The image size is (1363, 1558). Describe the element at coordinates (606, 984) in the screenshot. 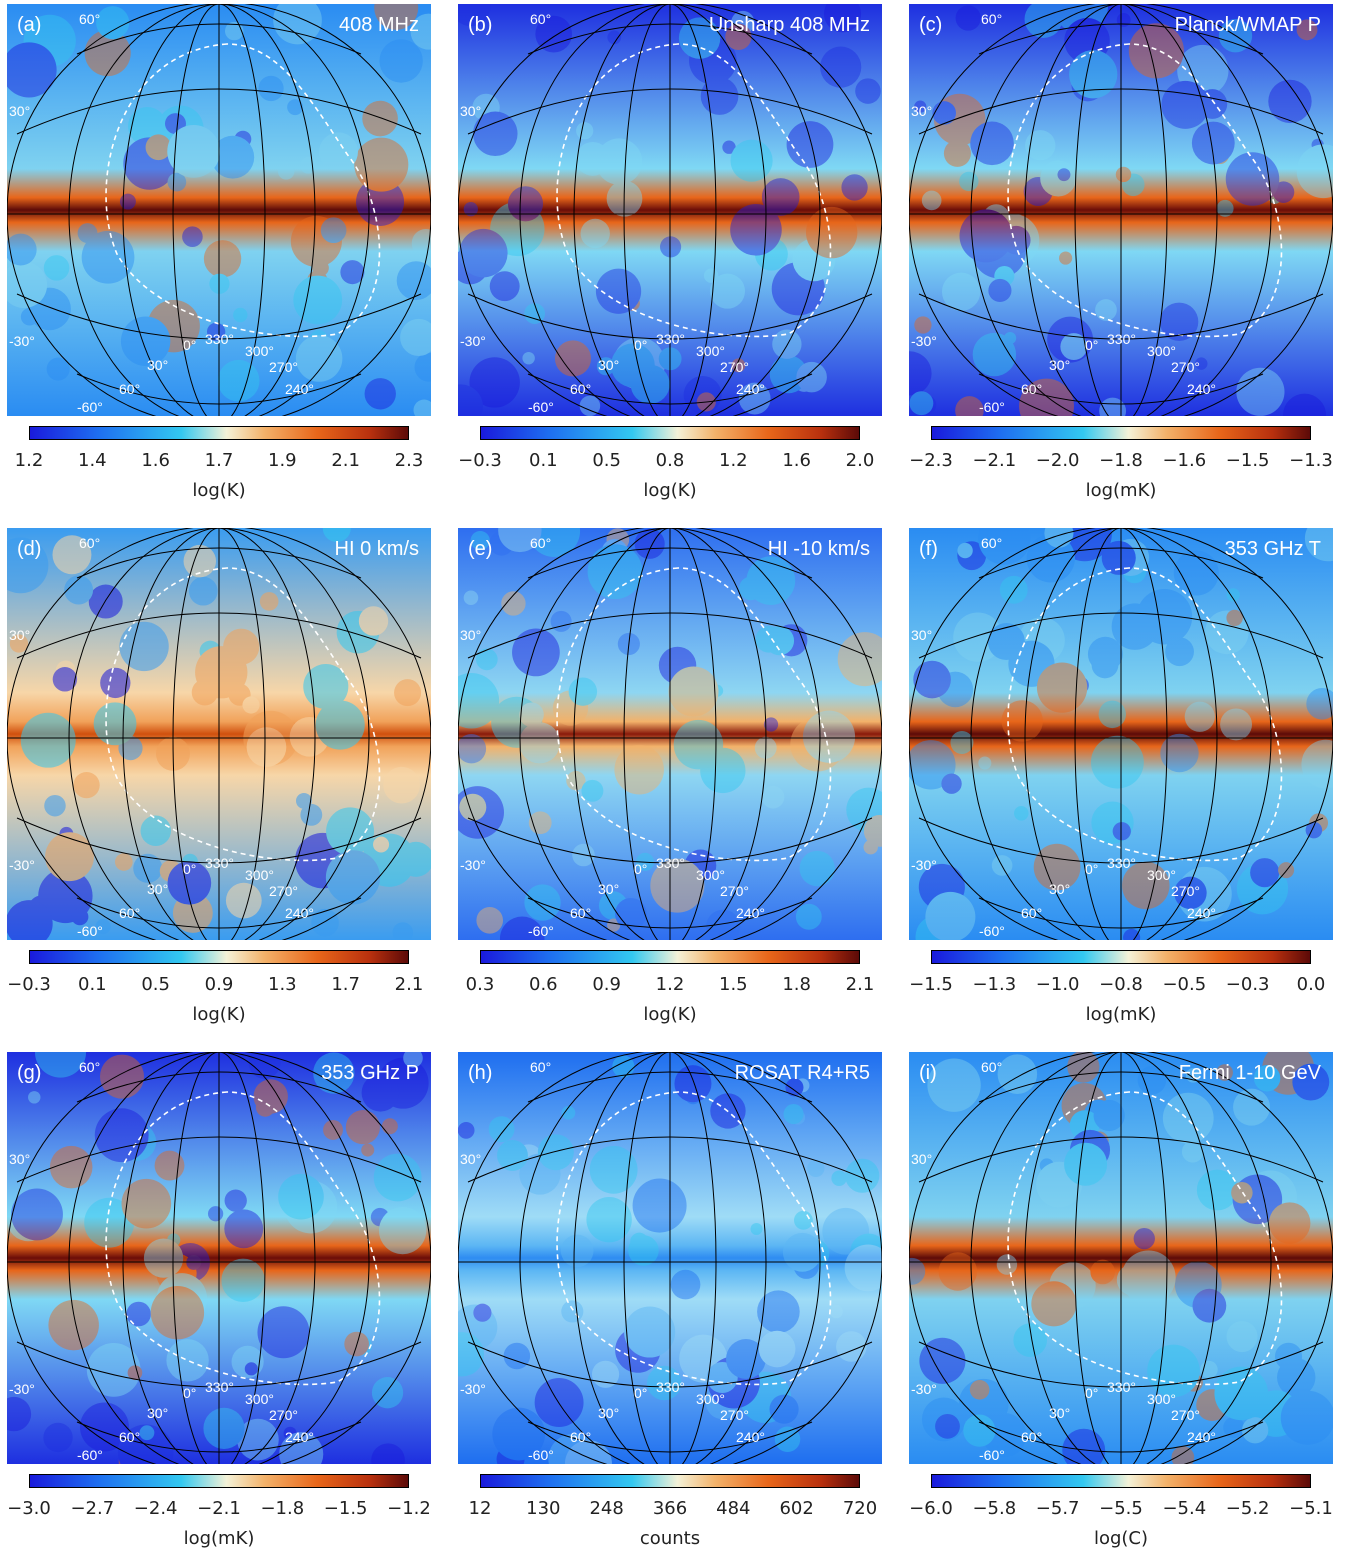

I see `colorbar-tick: 0.9` at that location.